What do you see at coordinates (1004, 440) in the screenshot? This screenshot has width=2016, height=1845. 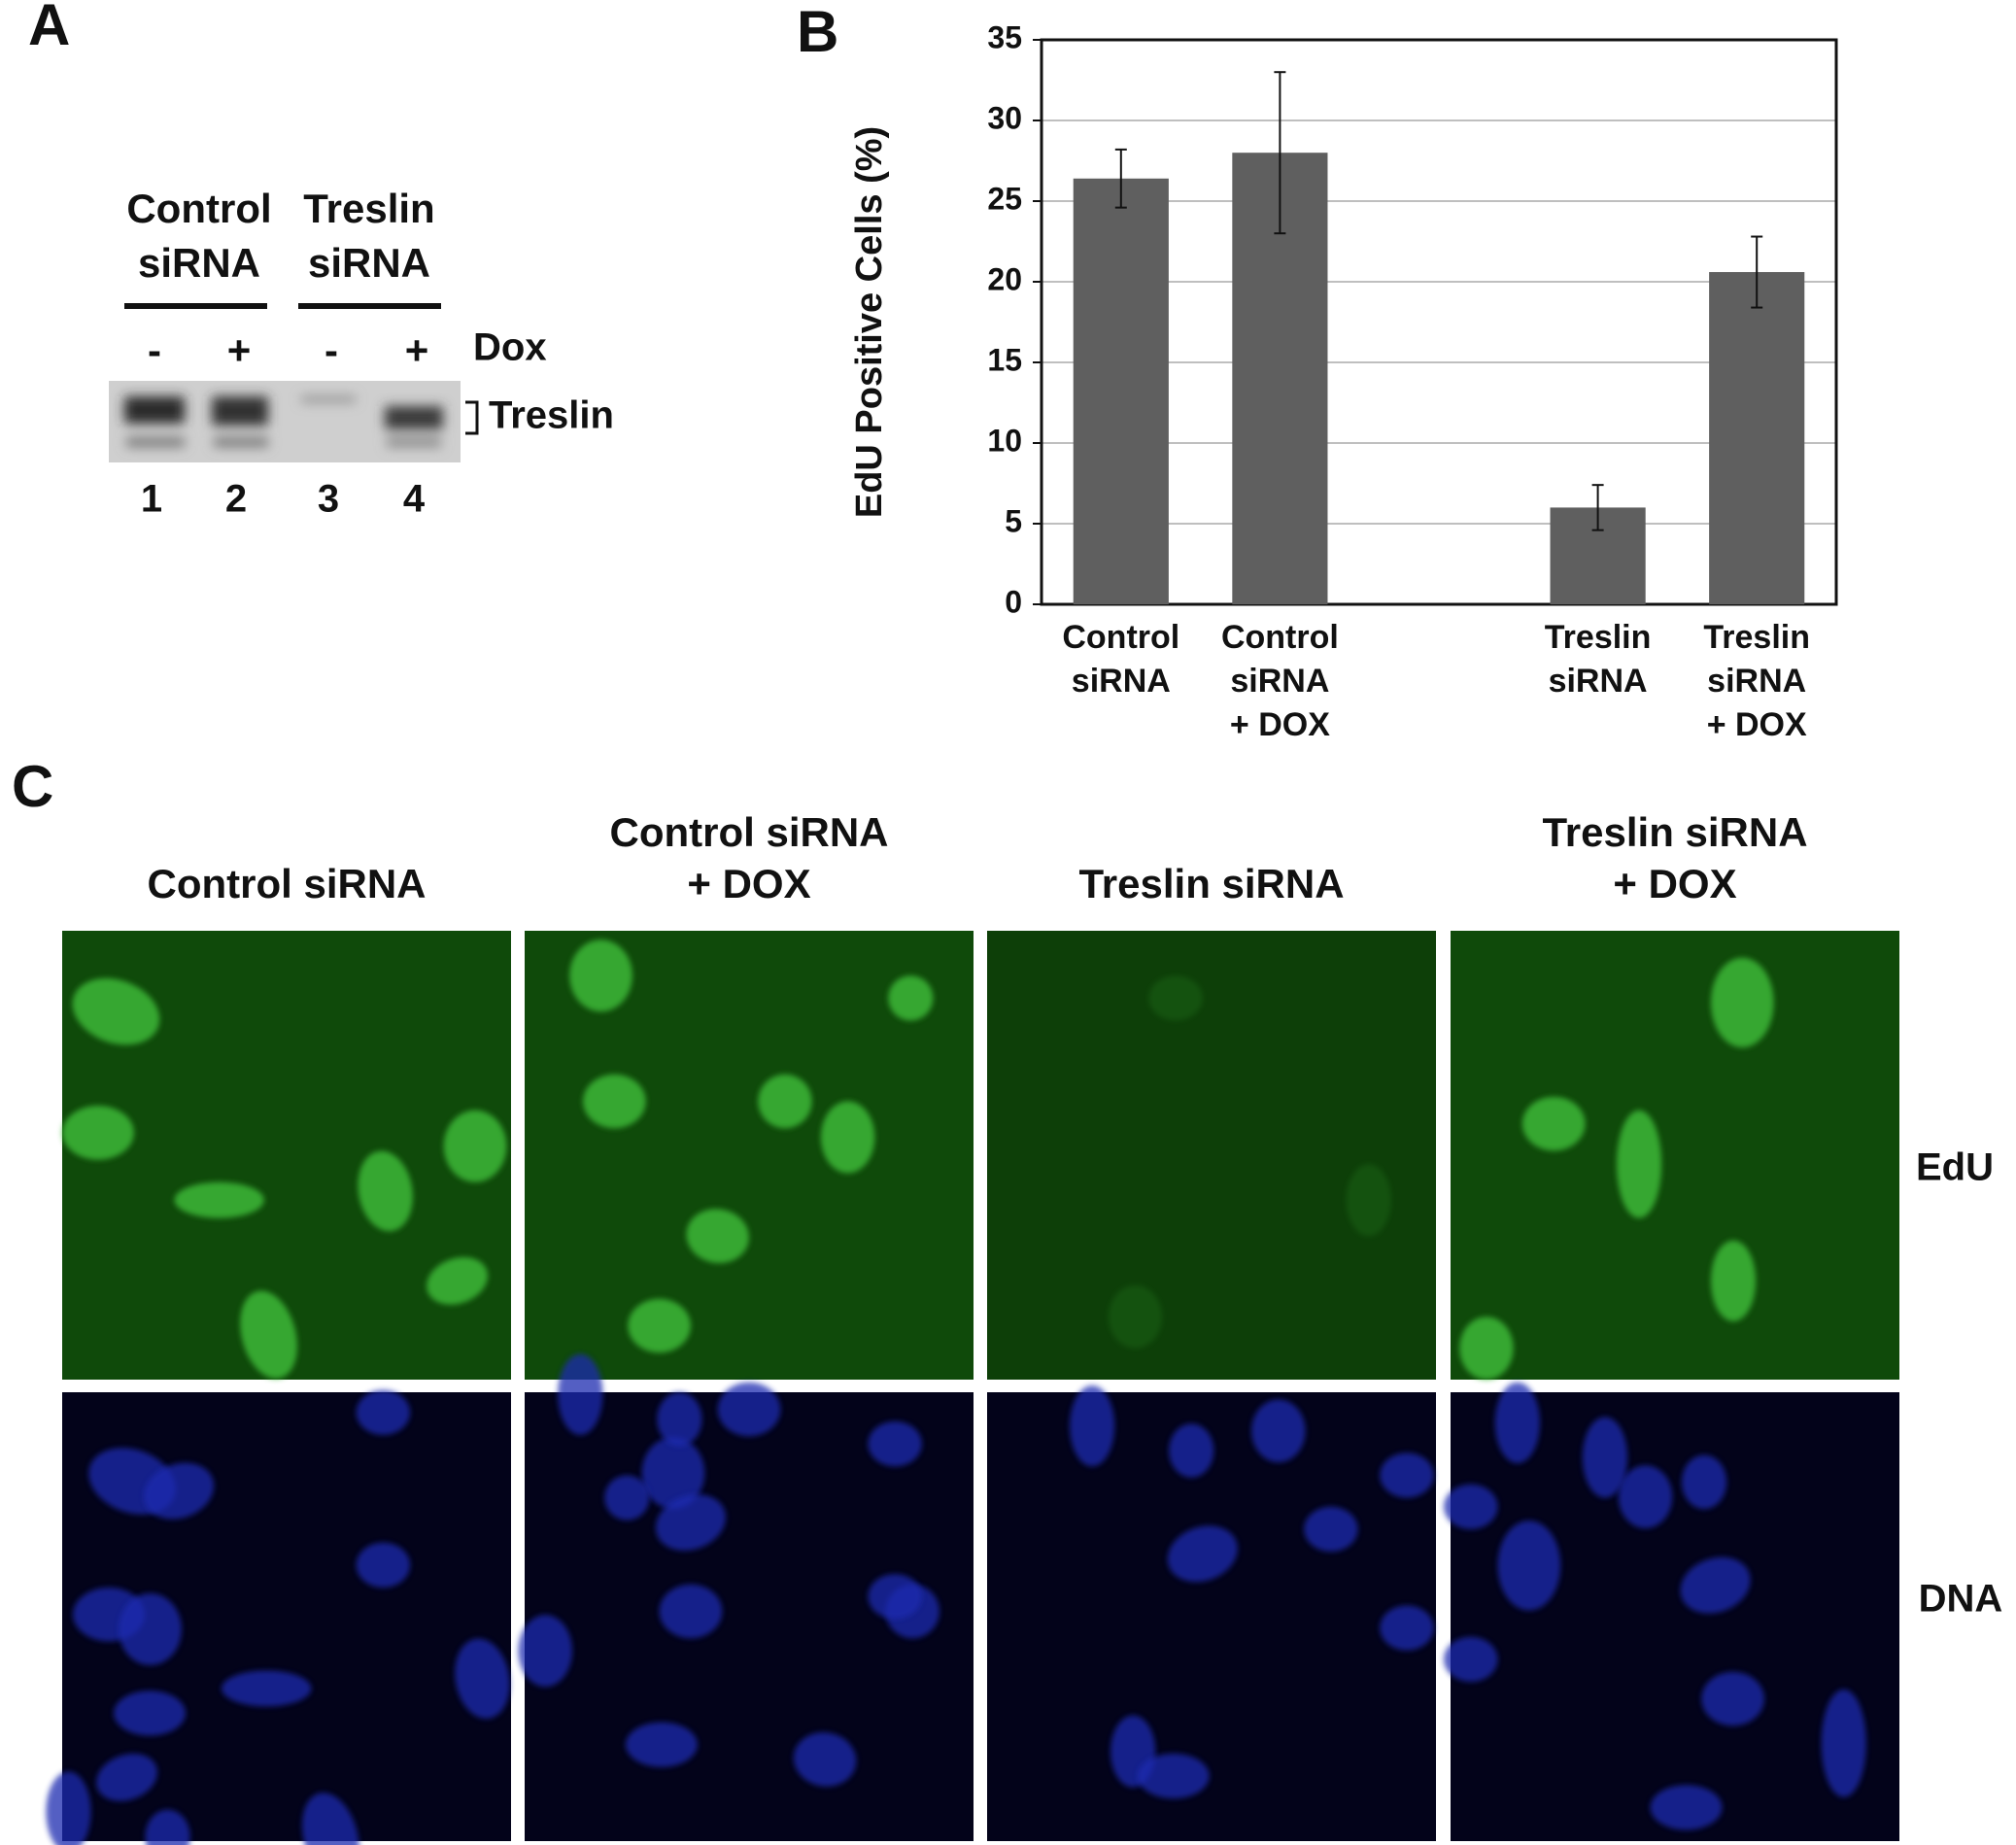 I see `y-tick-label: 10` at bounding box center [1004, 440].